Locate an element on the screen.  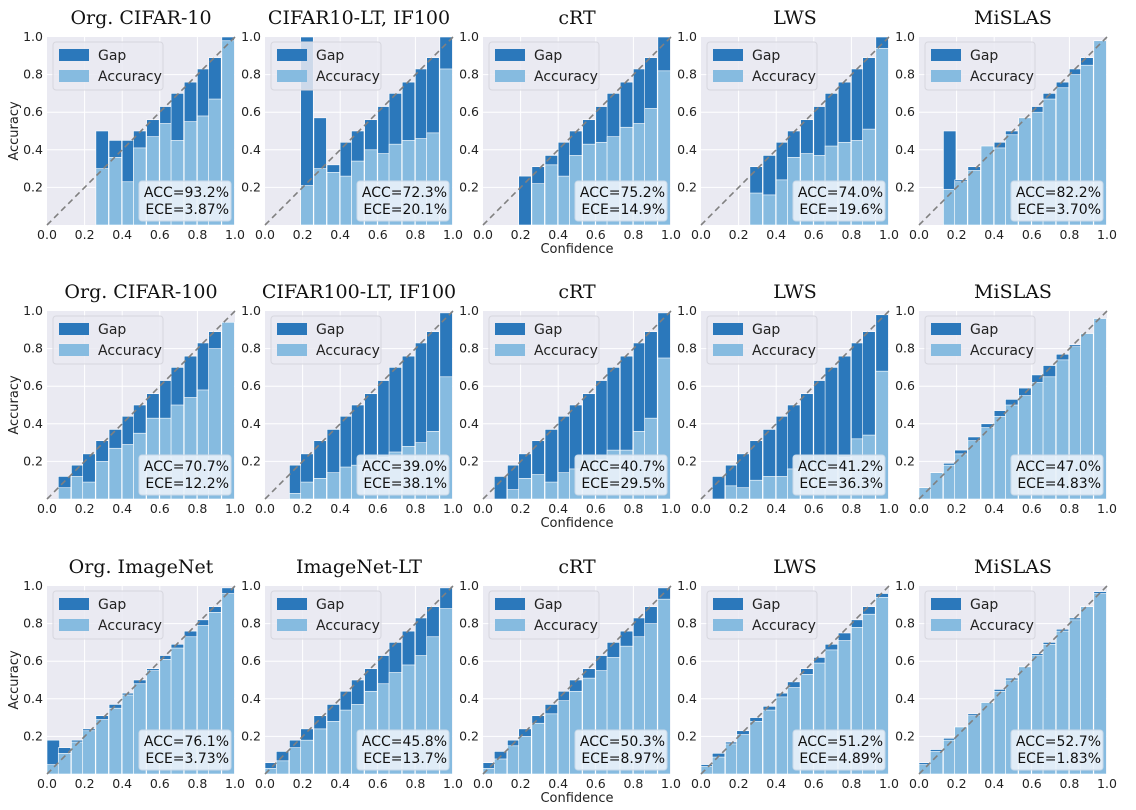
gap-bar is located at coordinates (718, 488).